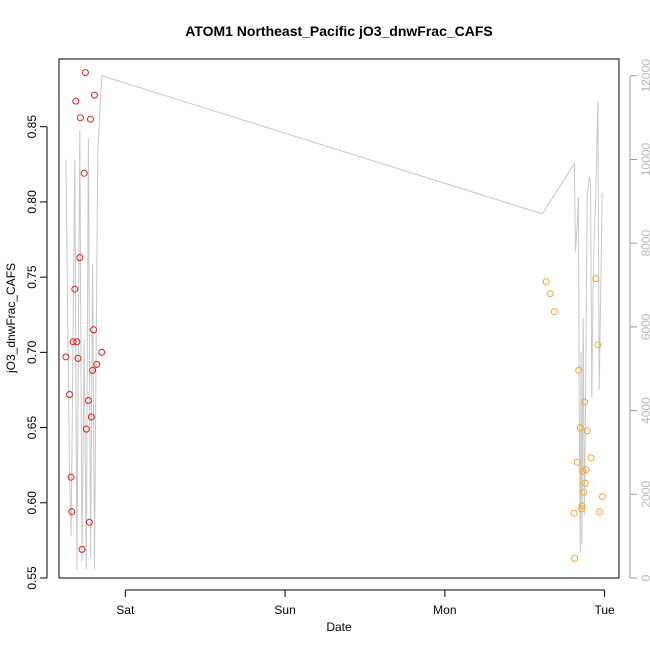 The width and height of the screenshot is (650, 650). I want to click on y-tick-label: 0.70, so click(32, 352).